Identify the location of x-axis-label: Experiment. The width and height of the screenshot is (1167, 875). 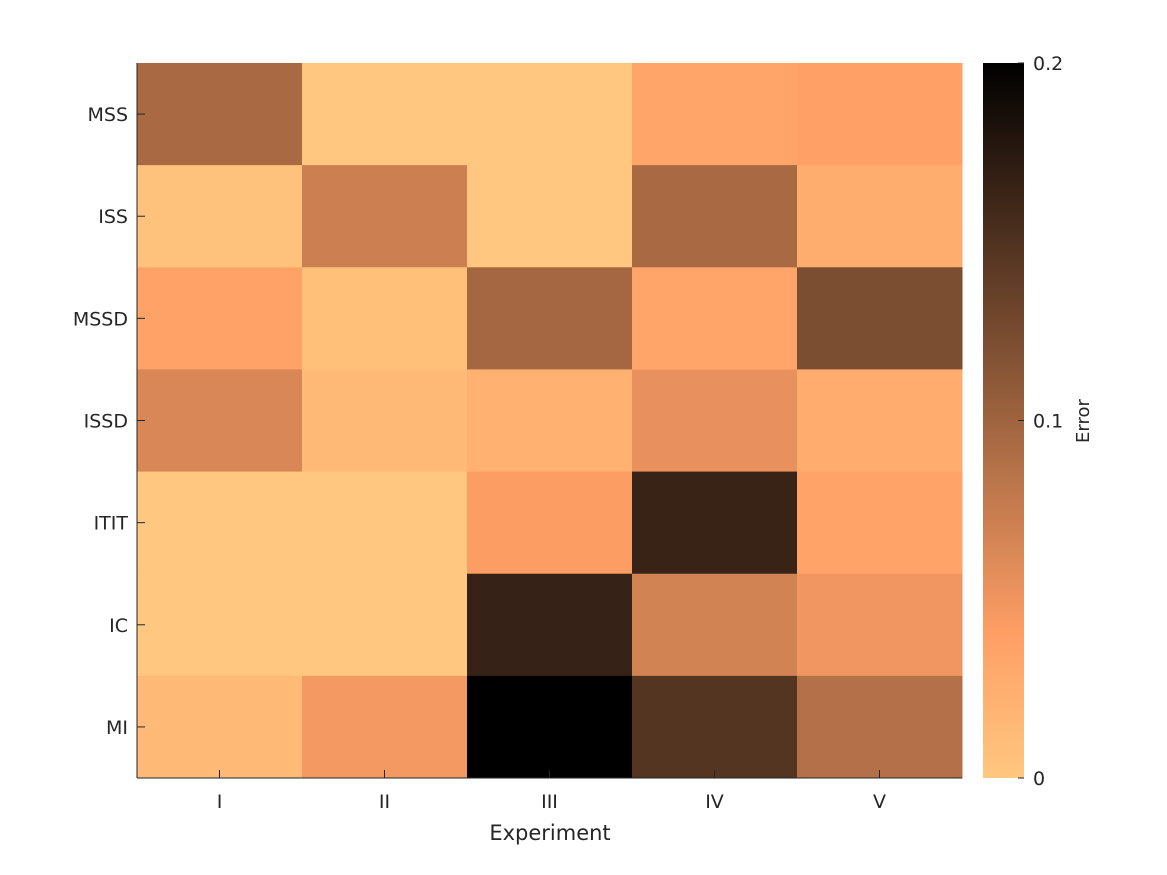
(549, 833).